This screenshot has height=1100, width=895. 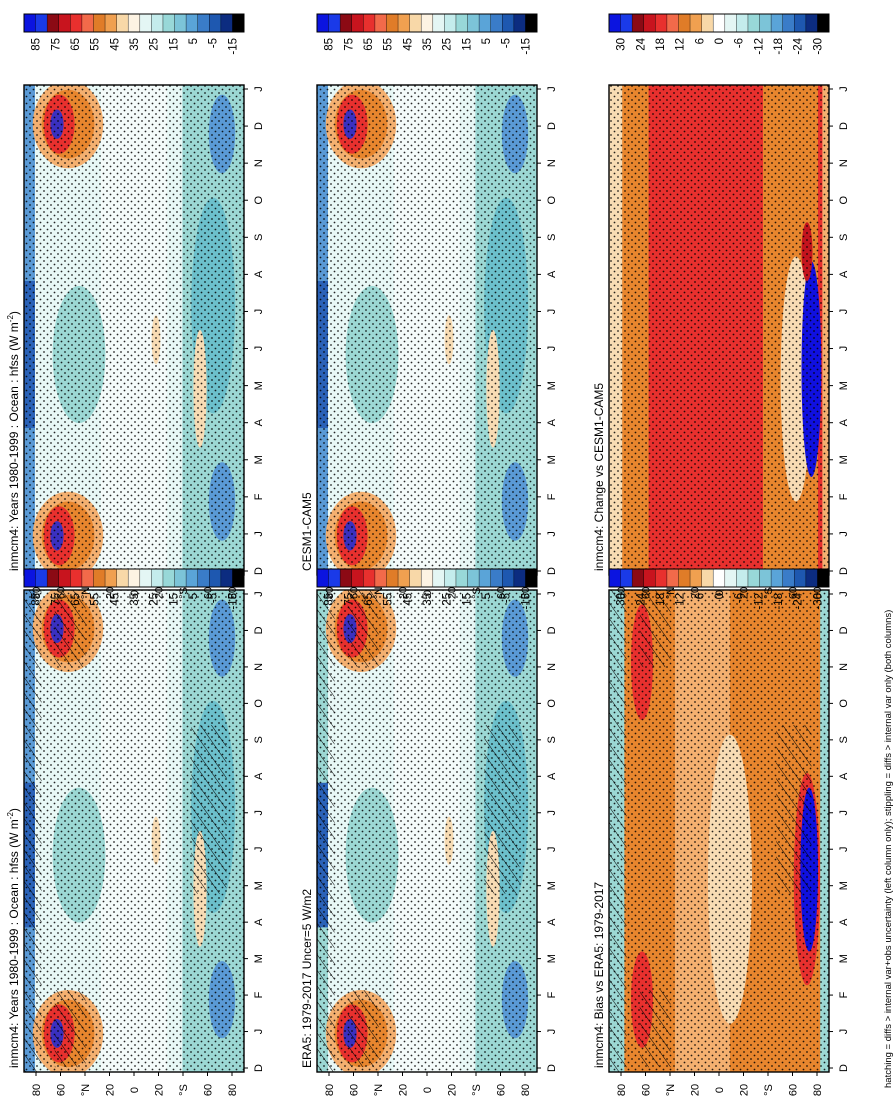 I want to click on colorbar-label: 45, so click(x=115, y=44).